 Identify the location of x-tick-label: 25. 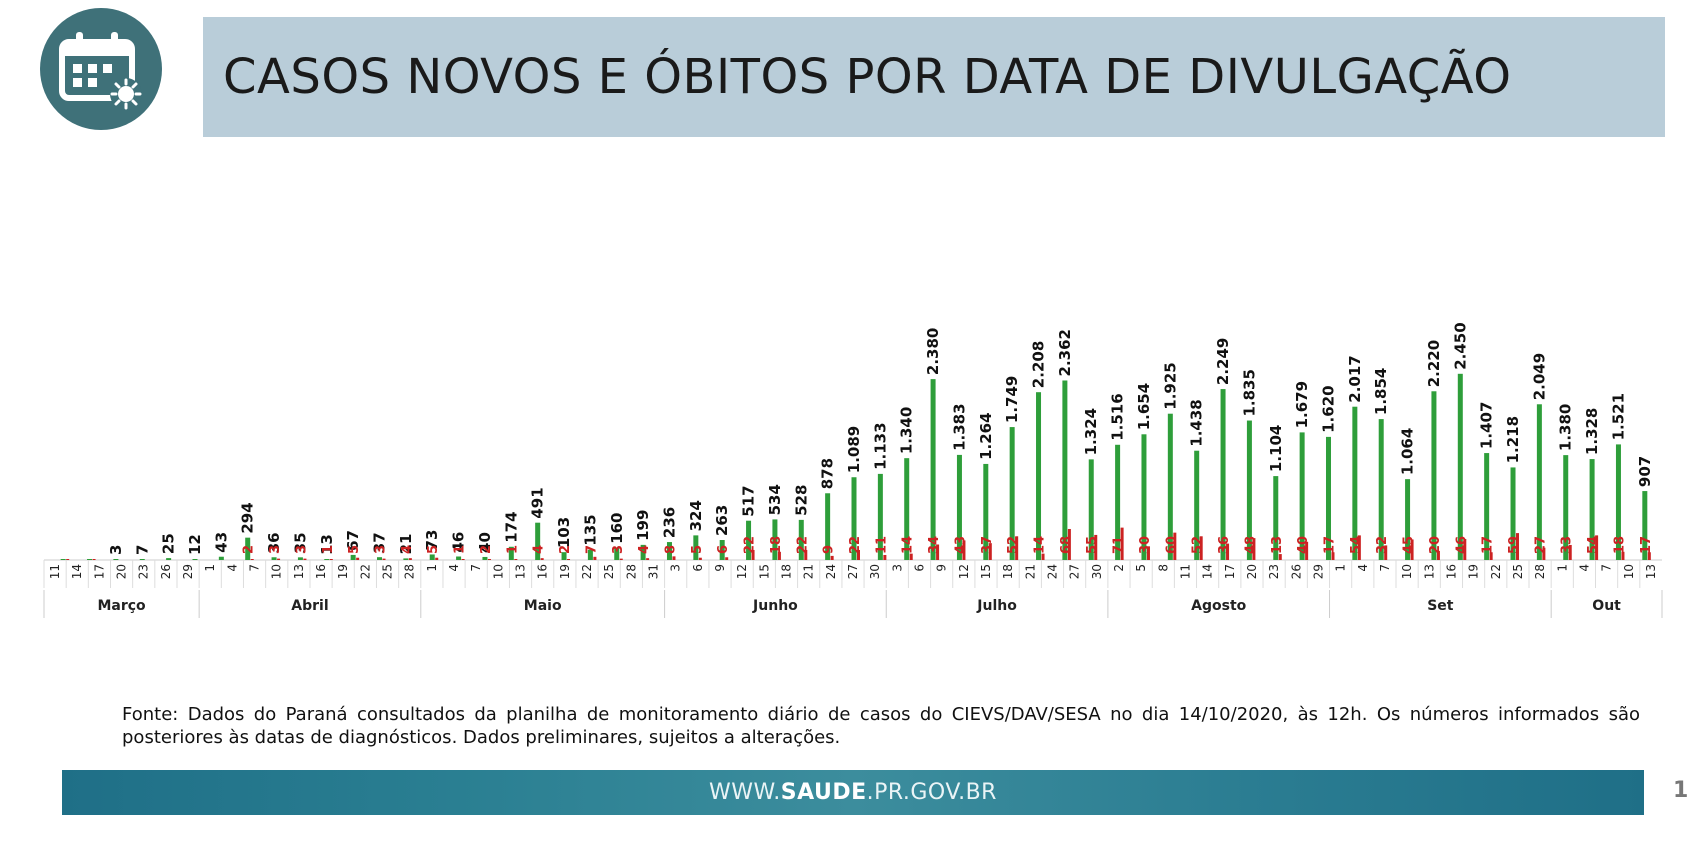
(388, 571).